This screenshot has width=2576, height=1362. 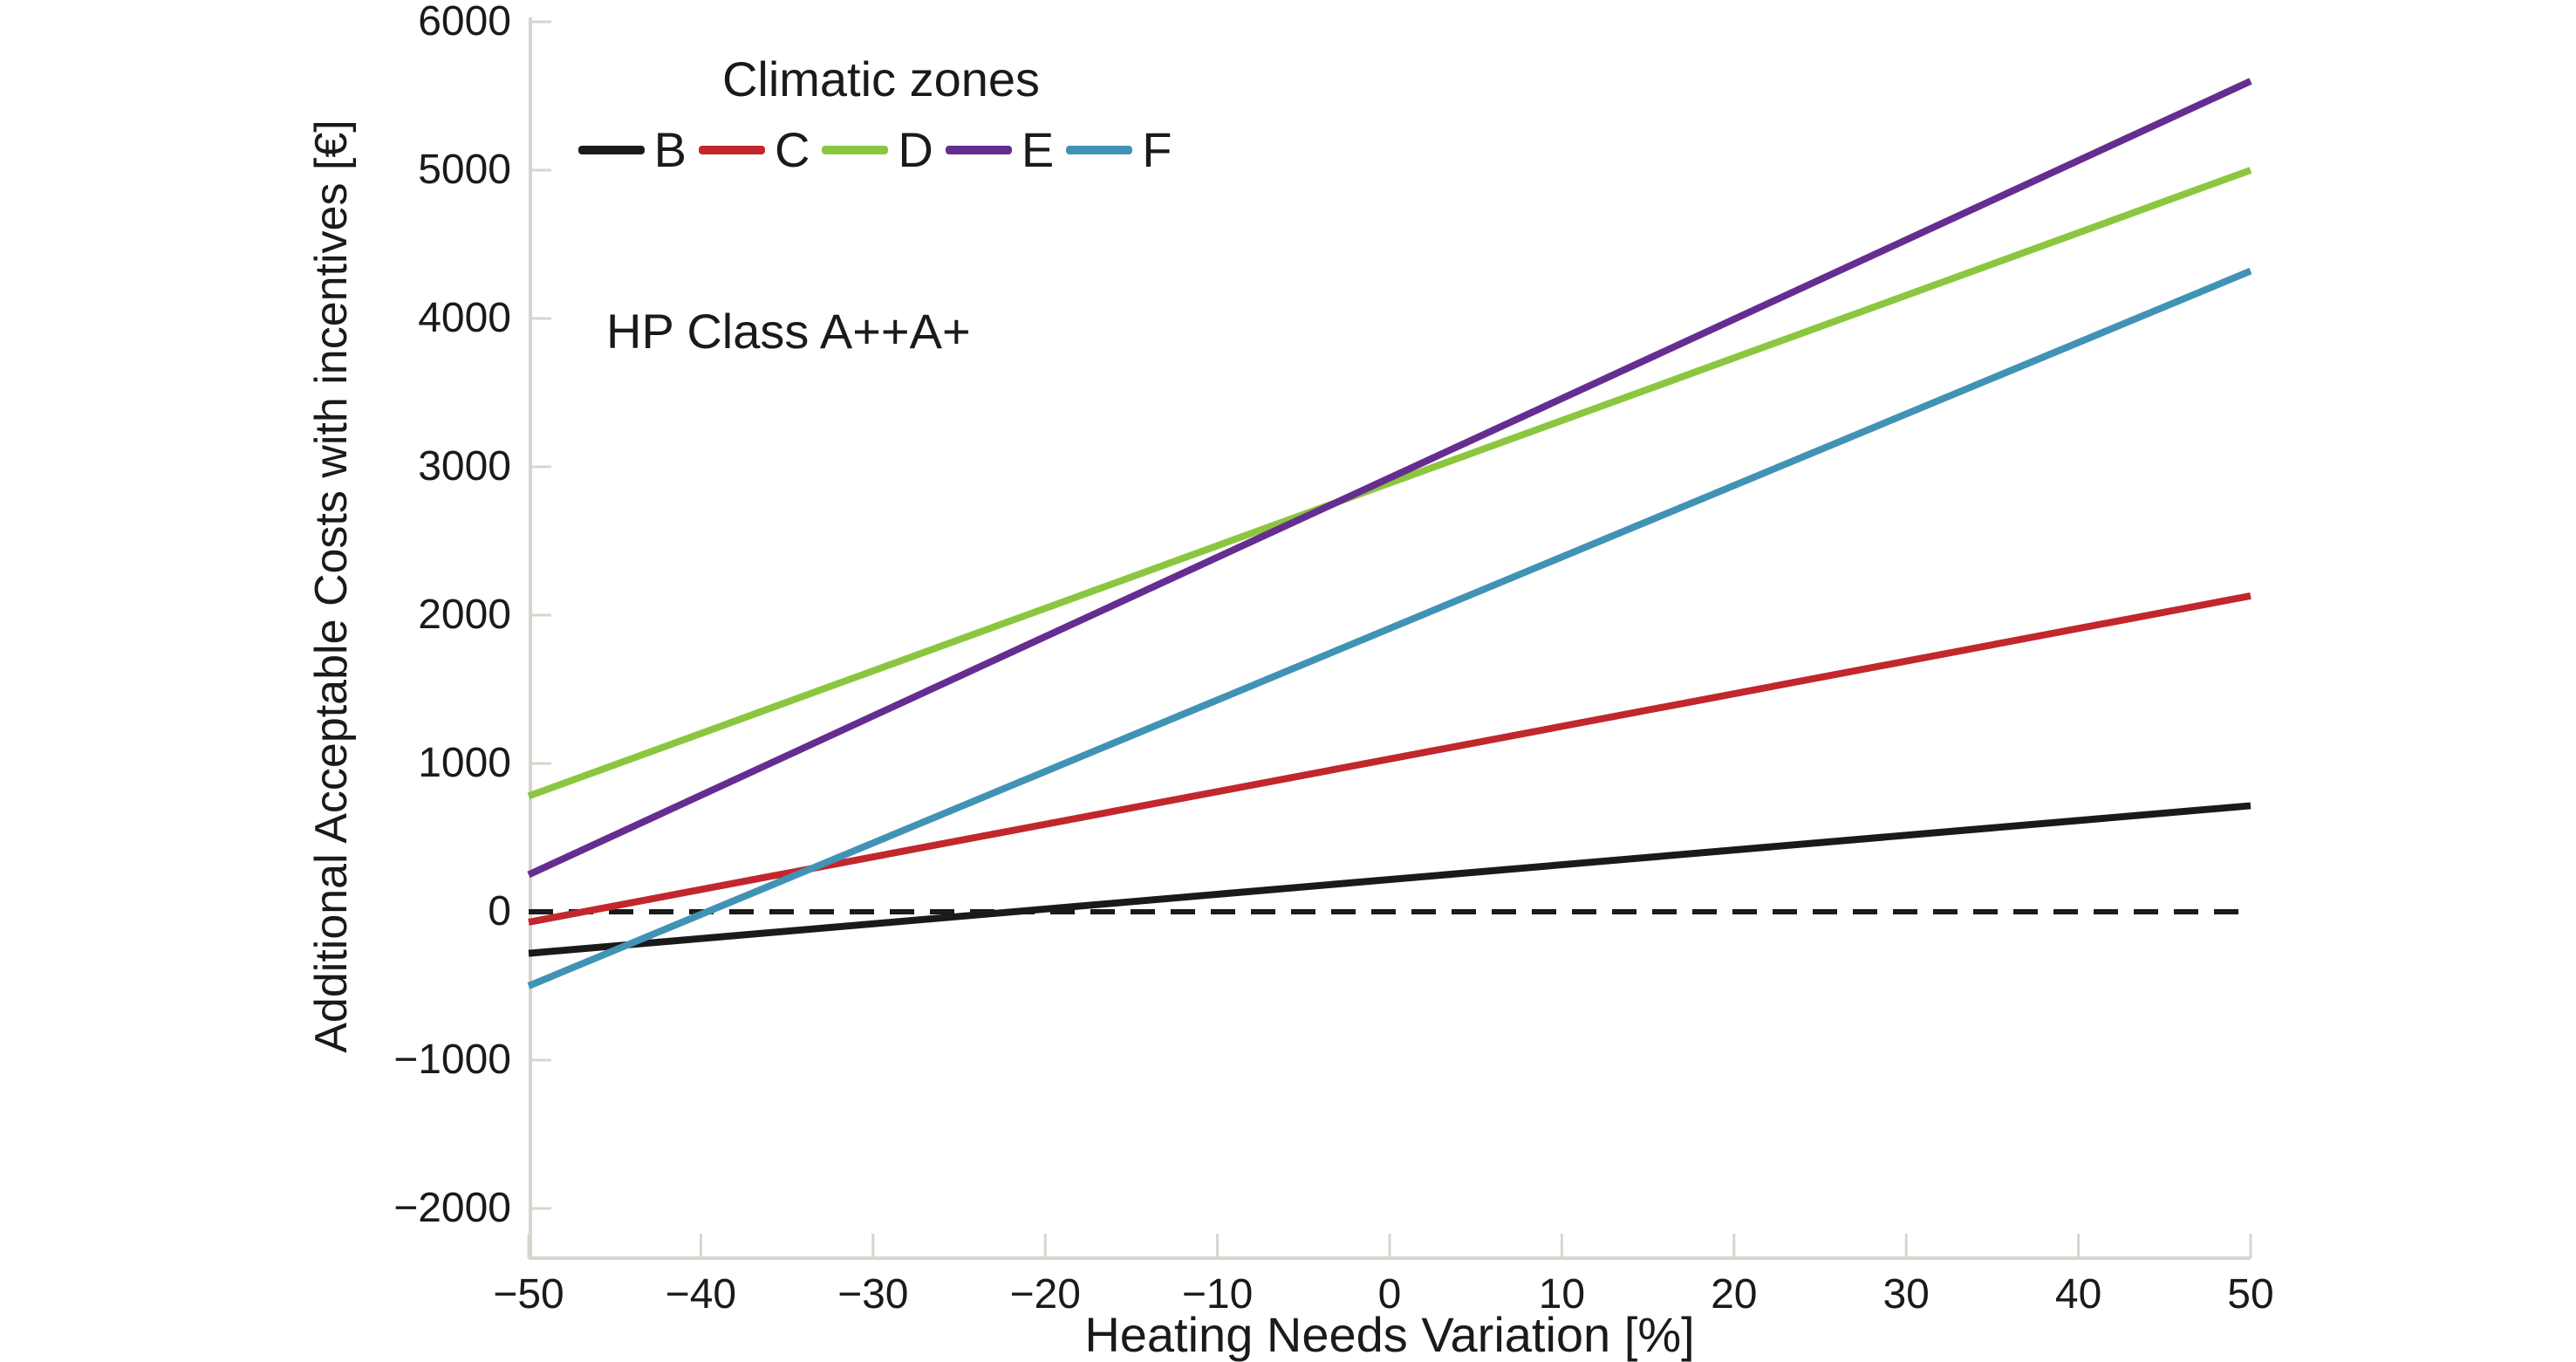 I want to click on legend-entry-E: E, so click(x=1000, y=150).